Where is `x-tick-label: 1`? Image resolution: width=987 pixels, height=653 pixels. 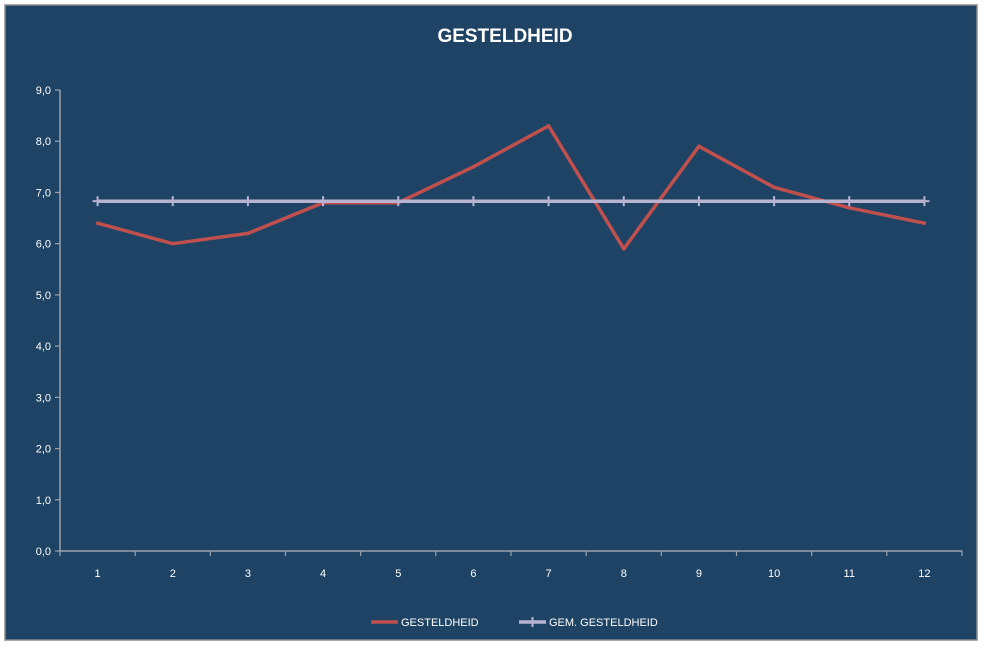
x-tick-label: 1 is located at coordinates (98, 574).